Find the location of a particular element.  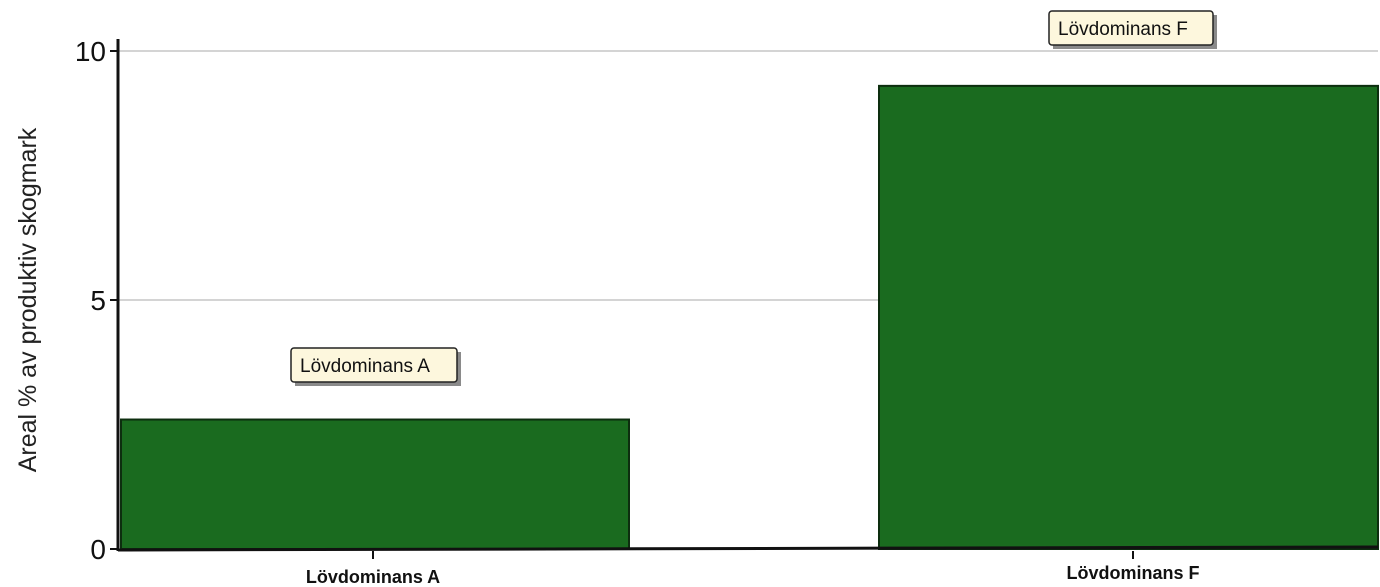

y-tick-labels: 0 5 10 is located at coordinates (90, 300).